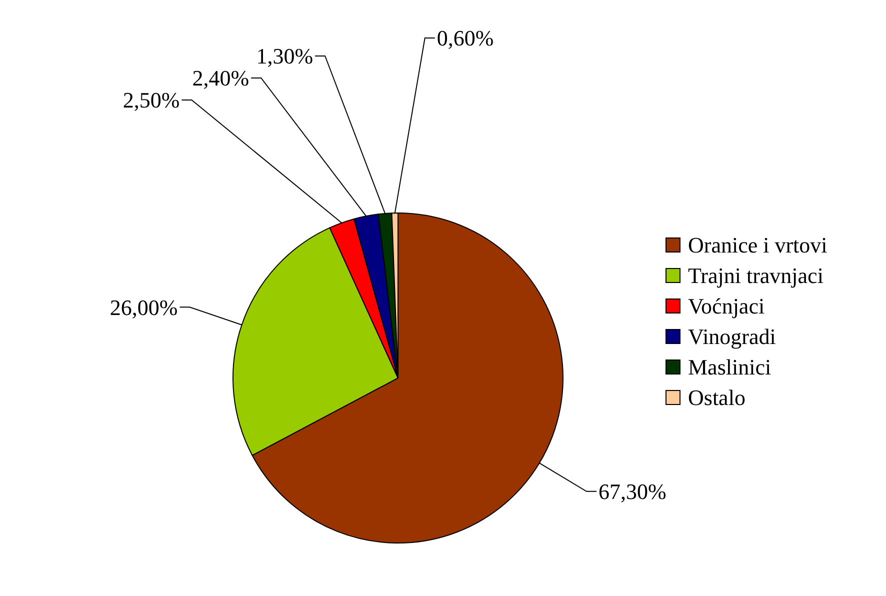  What do you see at coordinates (756, 275) in the screenshot?
I see `legend-label: Trajni travnjaci` at bounding box center [756, 275].